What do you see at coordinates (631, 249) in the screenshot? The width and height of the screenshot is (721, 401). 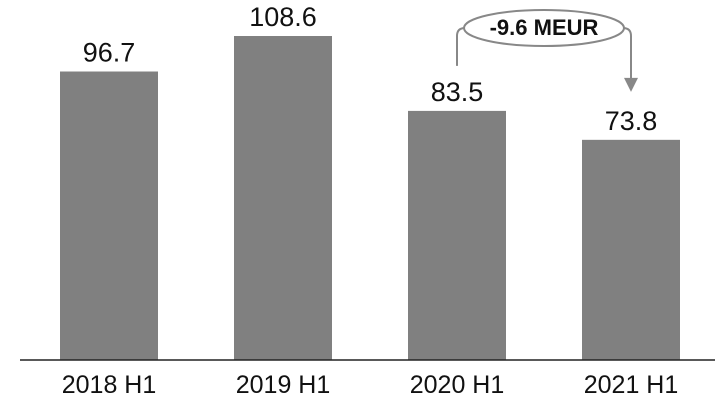 I see `bar-2021-h1` at bounding box center [631, 249].